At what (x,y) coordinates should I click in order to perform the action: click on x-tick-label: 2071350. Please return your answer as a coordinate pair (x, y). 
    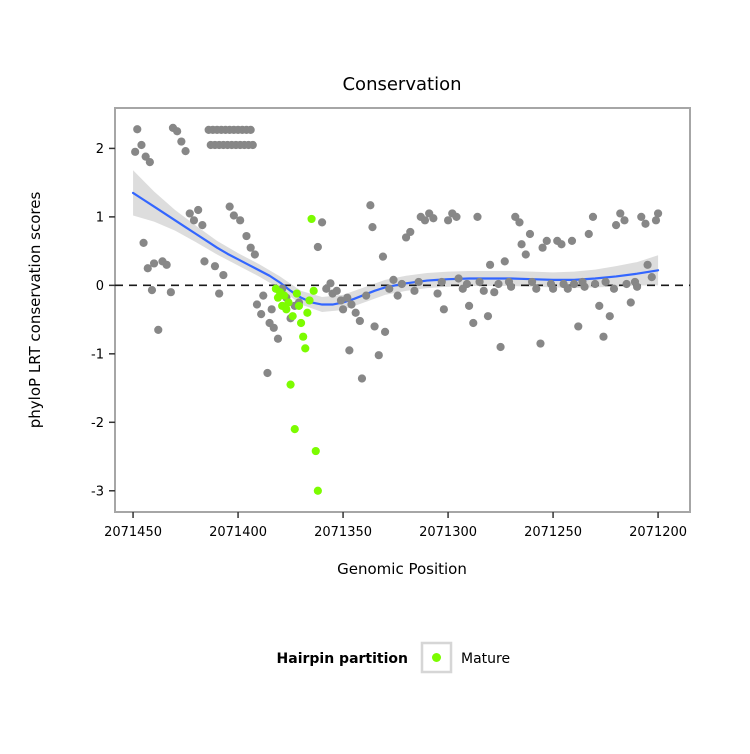
    Looking at the image, I should click on (343, 532).